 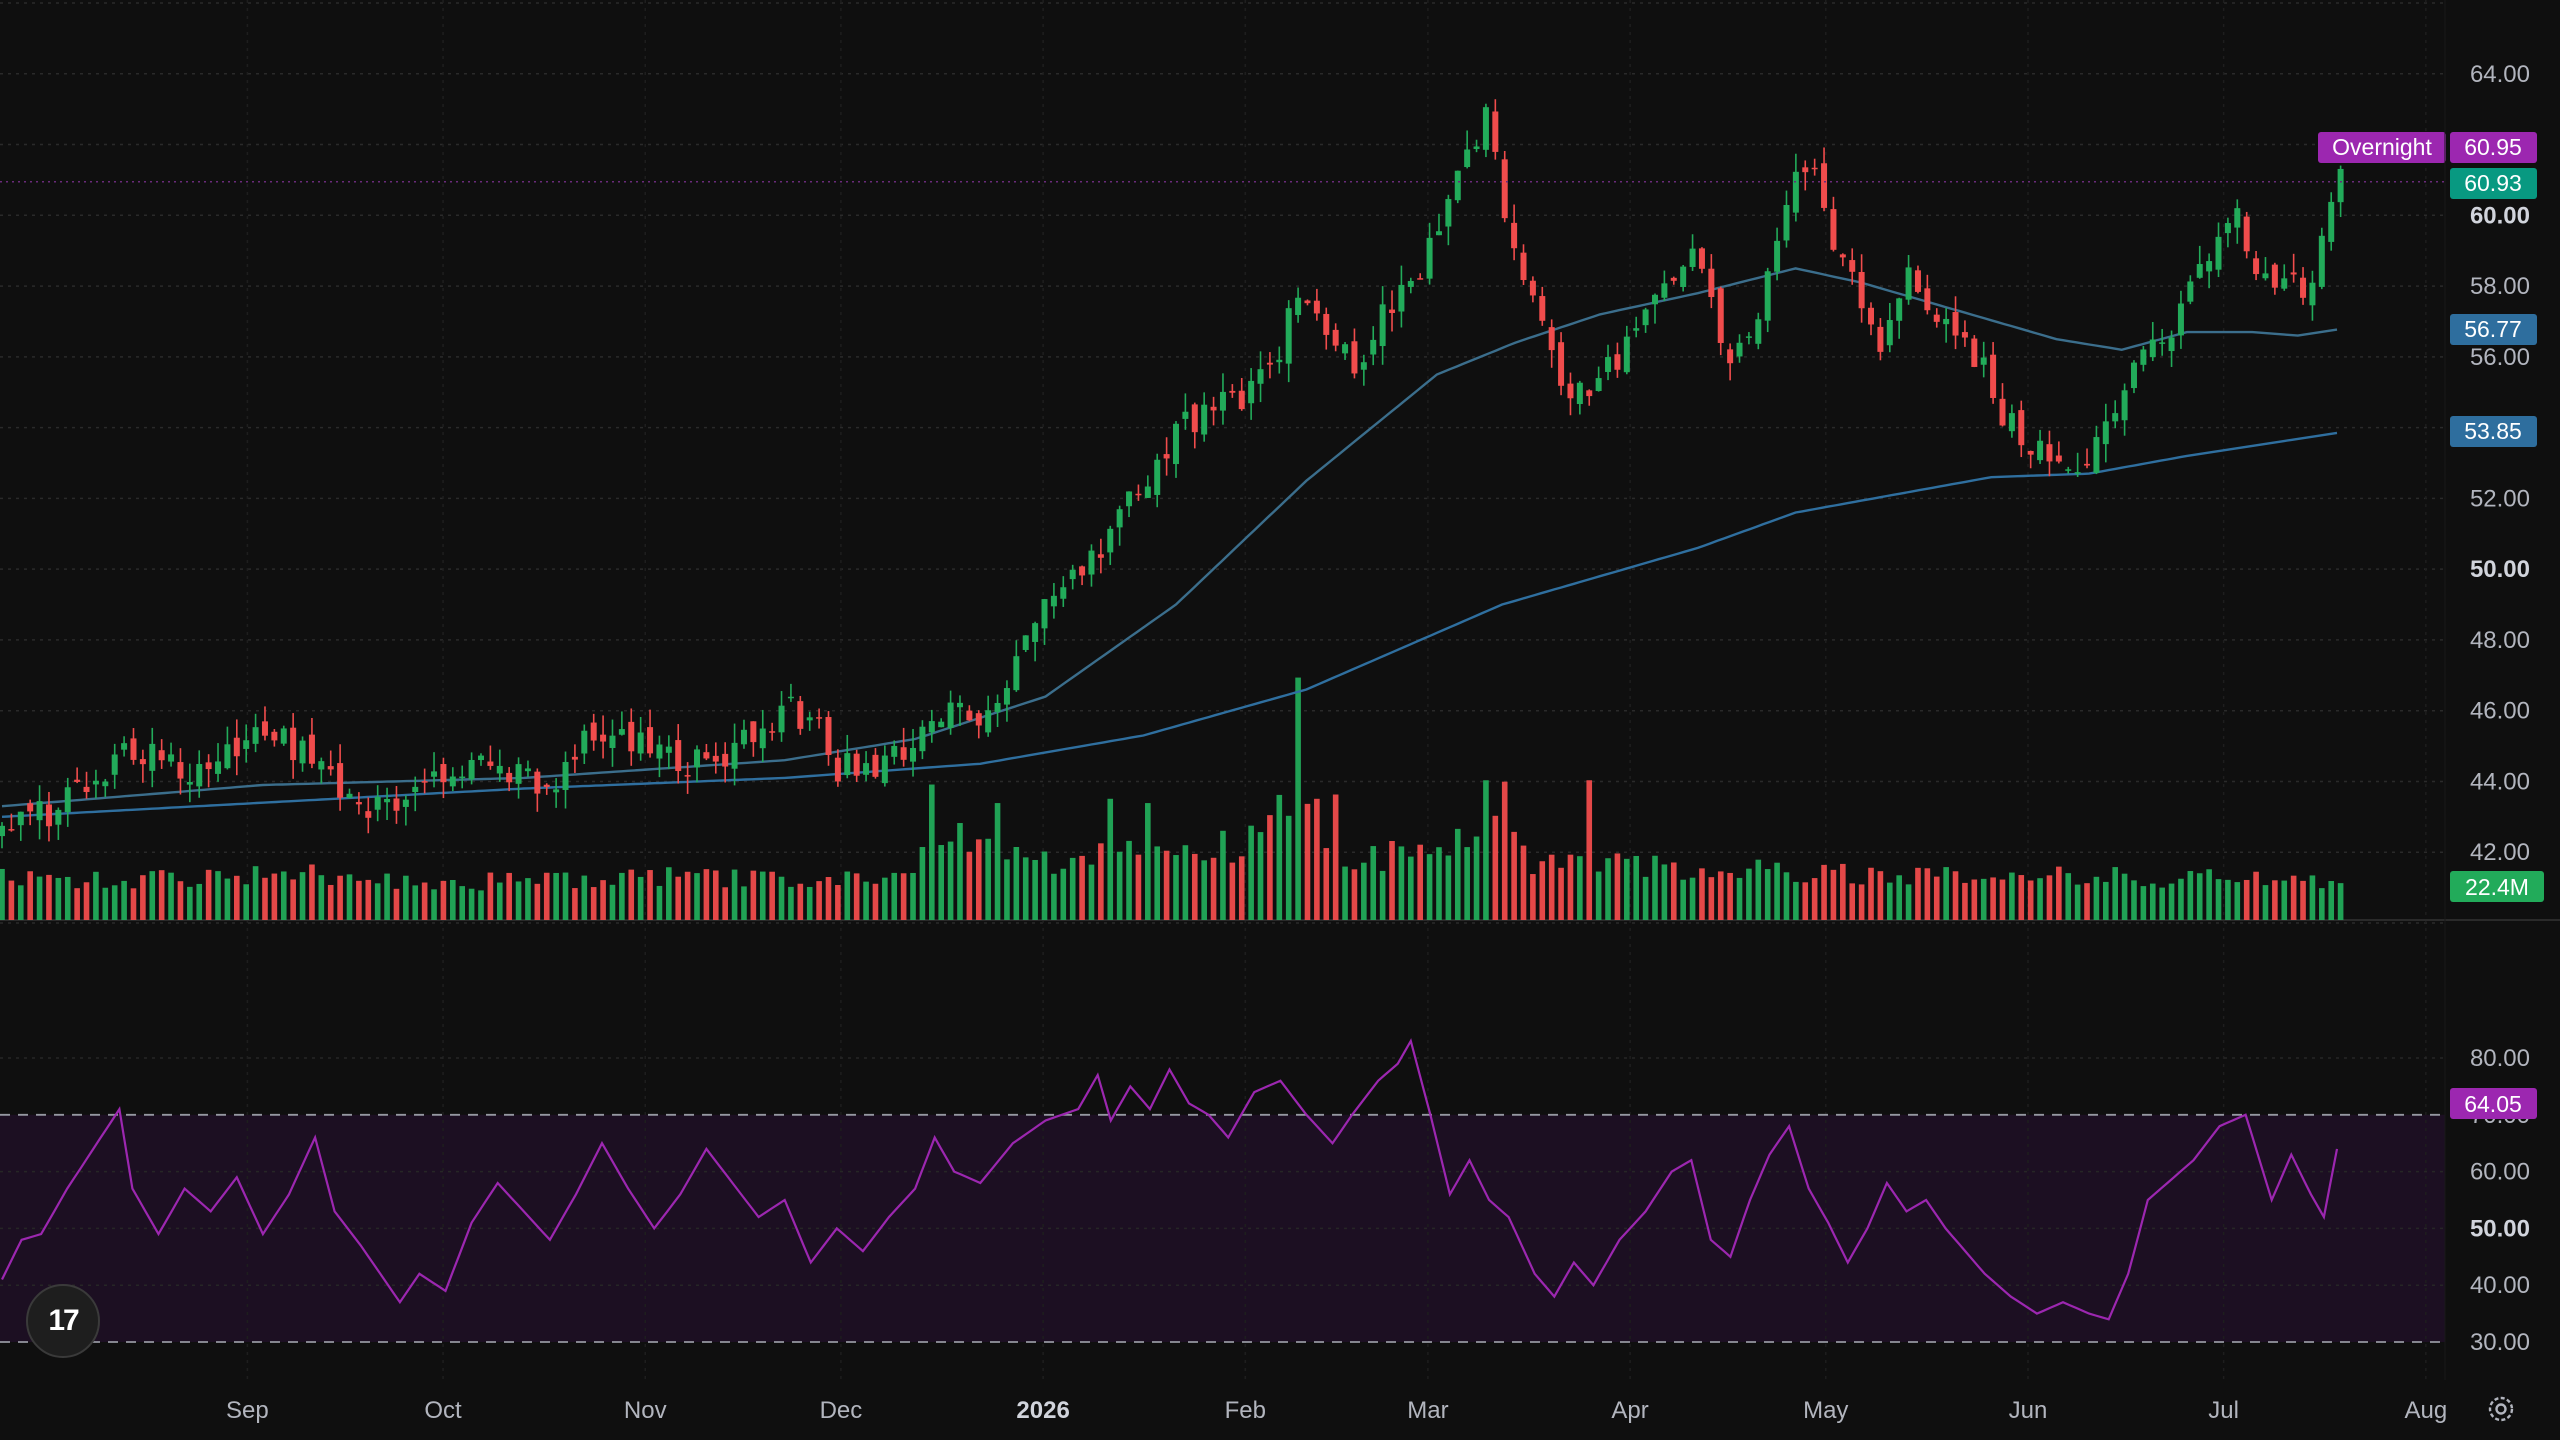 I want to click on volume-tag-box, so click(x=2497, y=886).